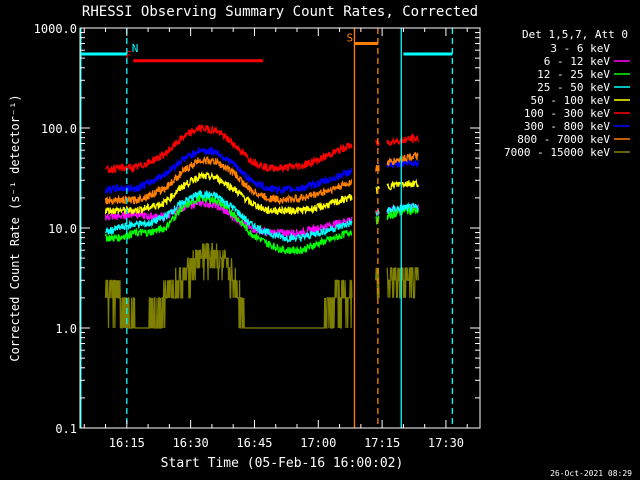  What do you see at coordinates (62, 229) in the screenshot?
I see `y-tick-label: 10.0` at bounding box center [62, 229].